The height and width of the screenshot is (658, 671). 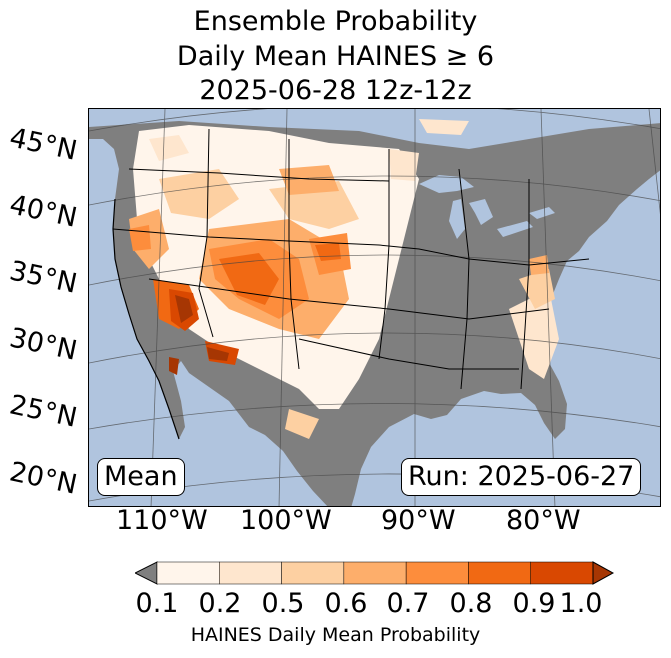 What do you see at coordinates (141, 477) in the screenshot?
I see `stat-label-box: Mean` at bounding box center [141, 477].